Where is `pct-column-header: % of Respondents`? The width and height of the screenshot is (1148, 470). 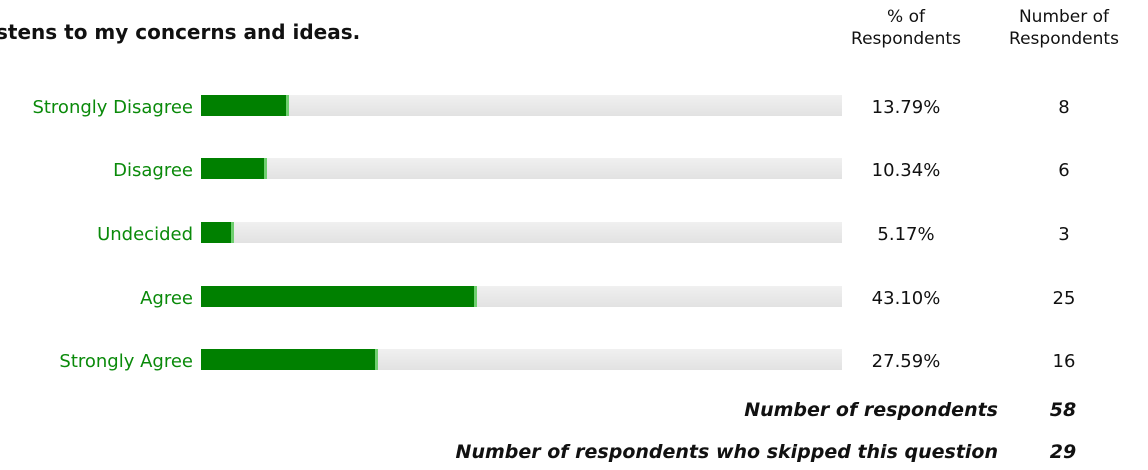 pct-column-header: % of Respondents is located at coordinates (906, 28).